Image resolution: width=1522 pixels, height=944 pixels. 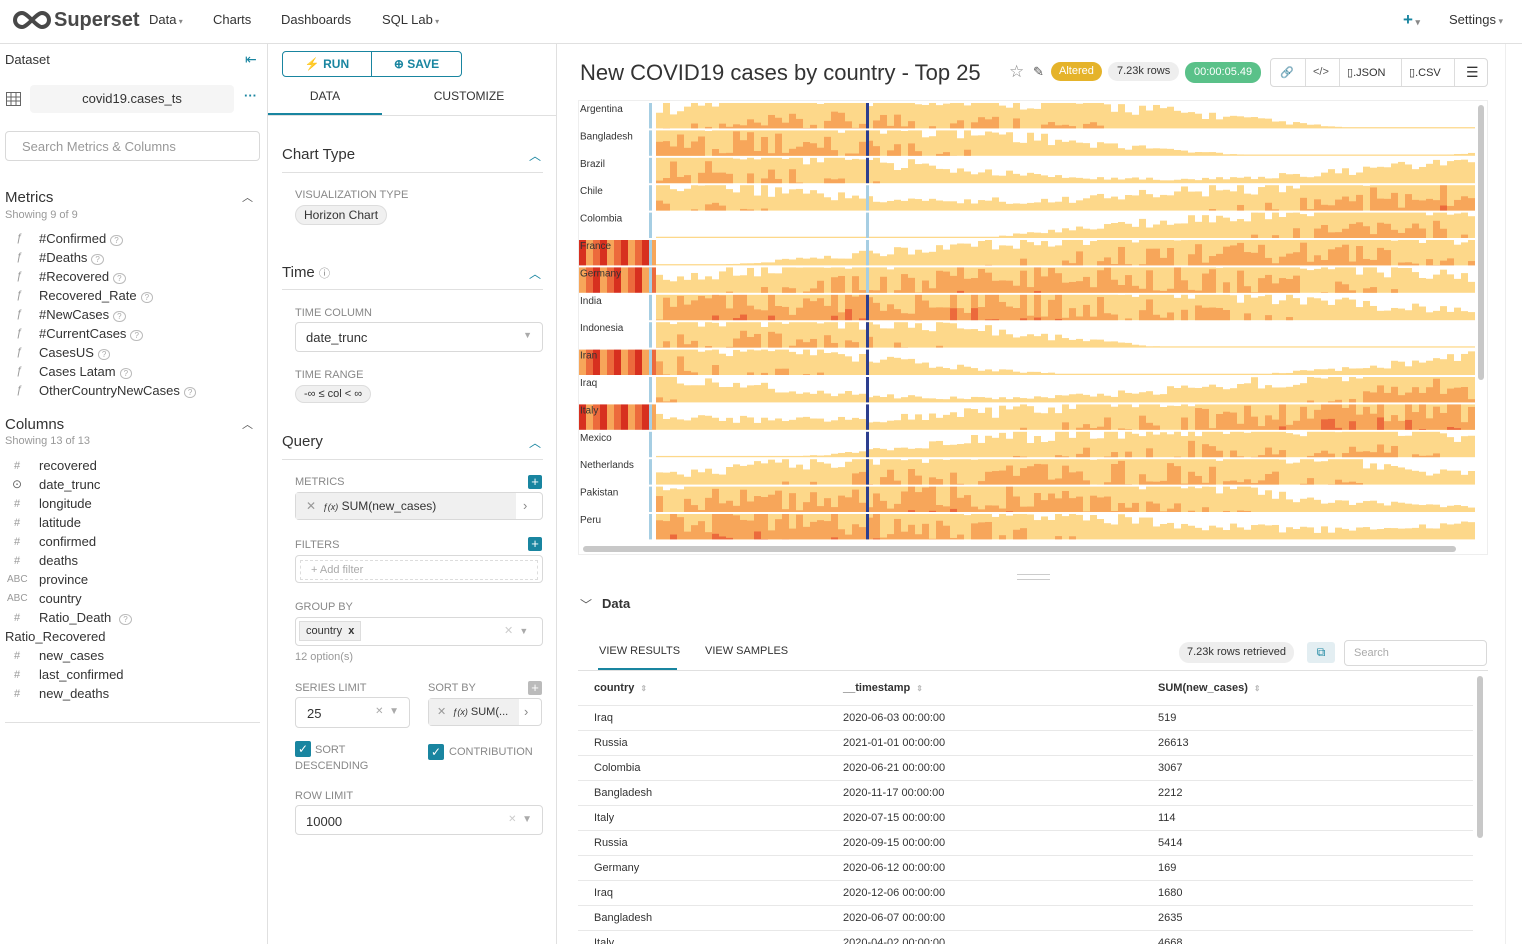 What do you see at coordinates (75, 352) in the screenshot?
I see `metric-item: CasesUS?` at bounding box center [75, 352].